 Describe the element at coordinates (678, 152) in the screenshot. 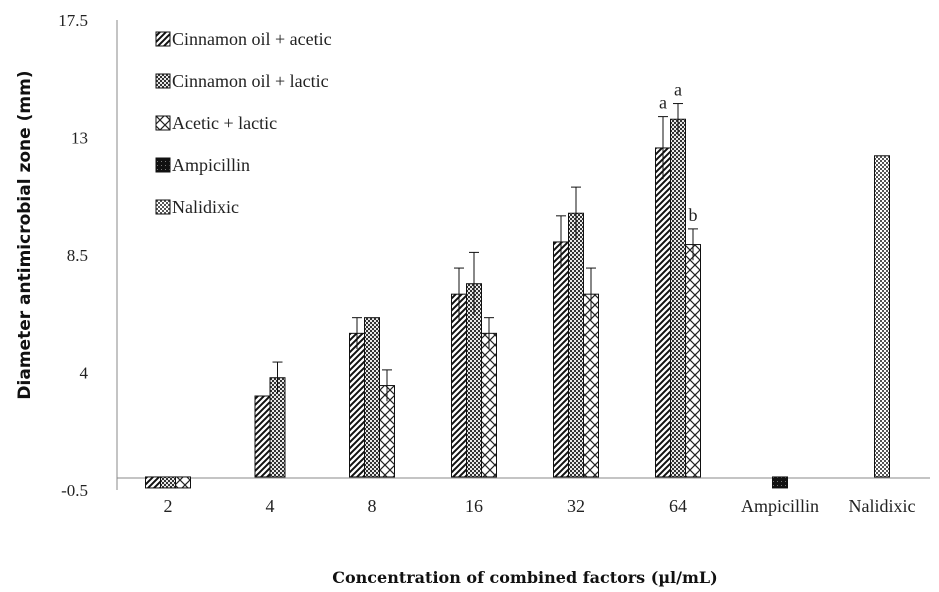

I see `annotations: aa b` at that location.